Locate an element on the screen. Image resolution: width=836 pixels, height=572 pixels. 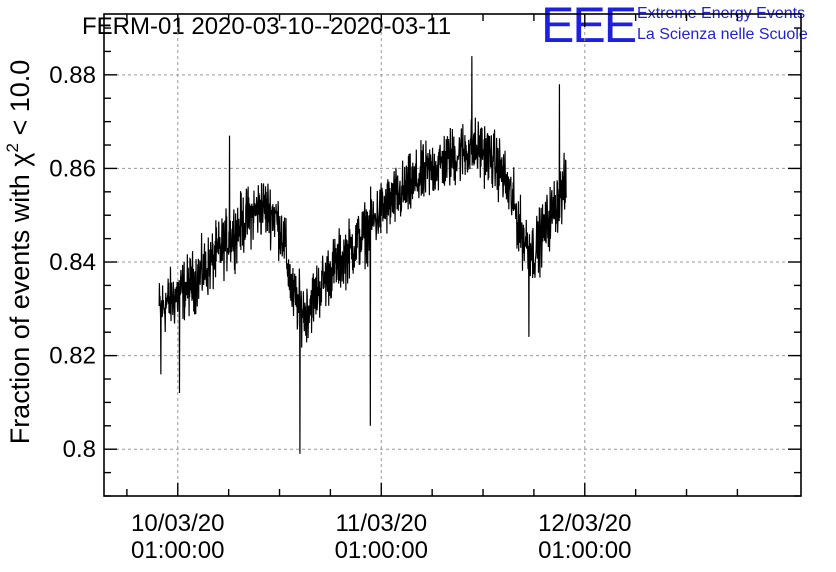
y-axis-label-suffix: < 10.0 is located at coordinates (20, 101).